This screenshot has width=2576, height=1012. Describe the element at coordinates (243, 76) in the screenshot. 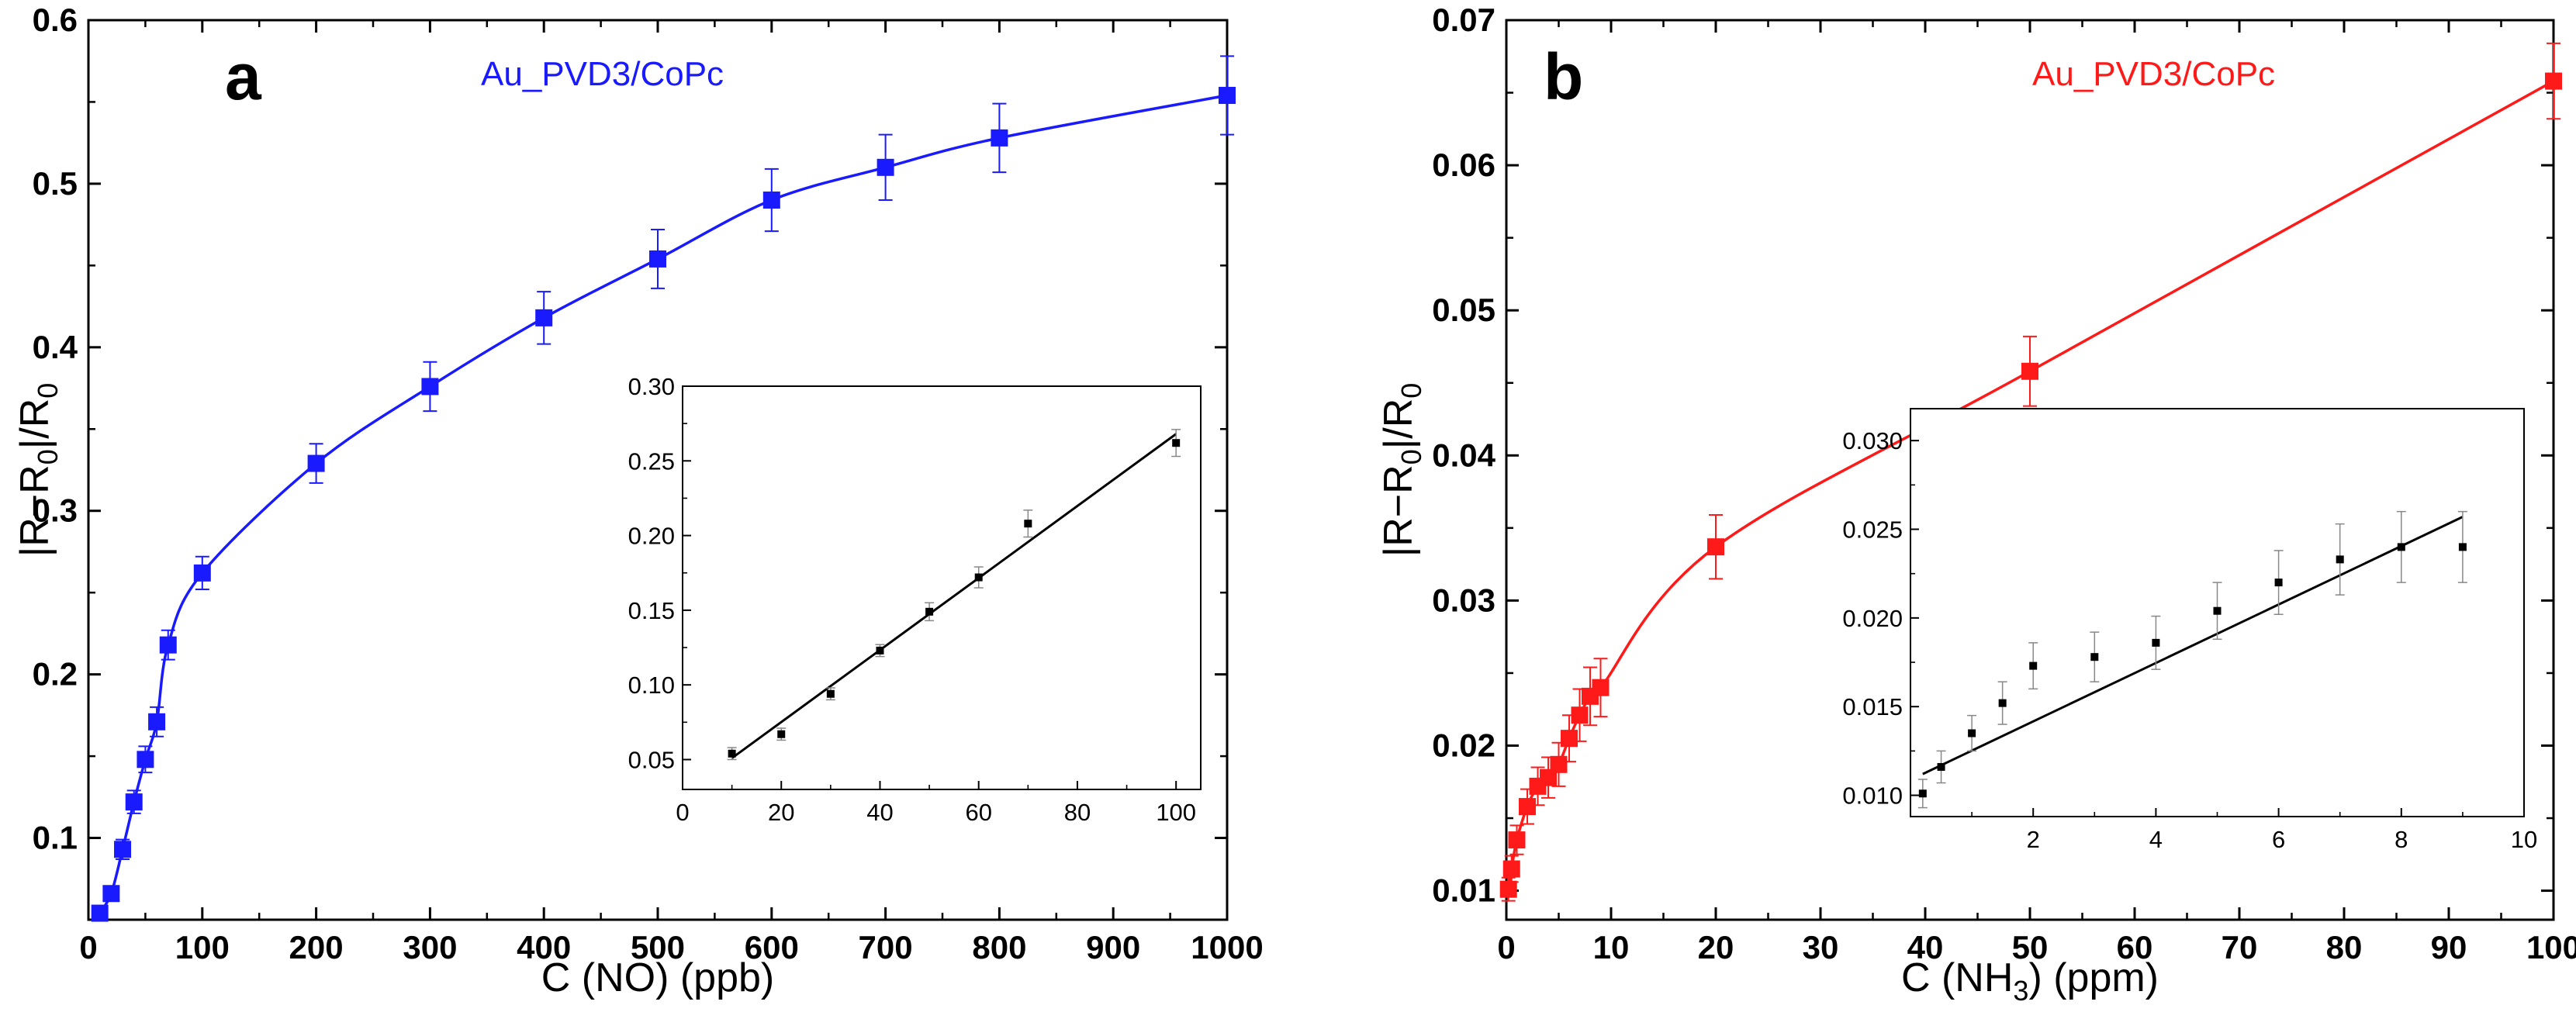

I see `panel-letter: a` at that location.